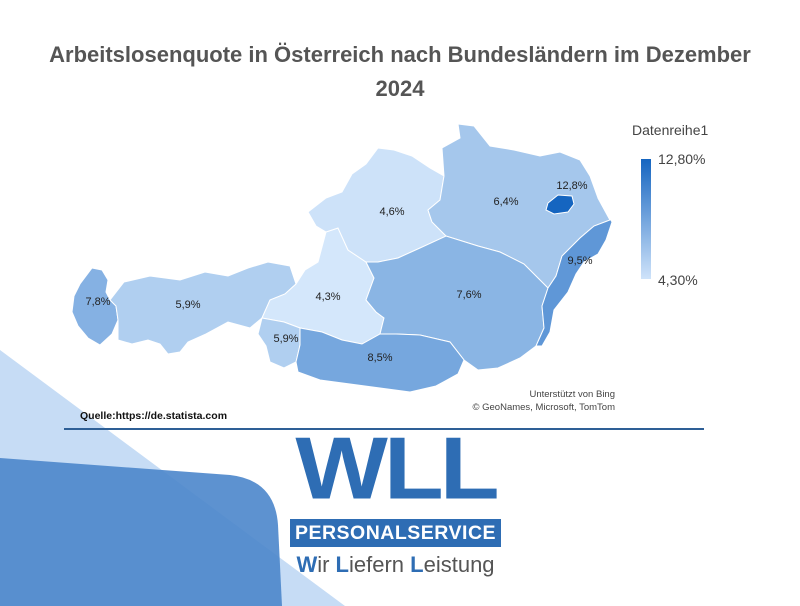 This screenshot has height=606, width=800. What do you see at coordinates (397, 468) in the screenshot?
I see `logo-wll: WLL` at bounding box center [397, 468].